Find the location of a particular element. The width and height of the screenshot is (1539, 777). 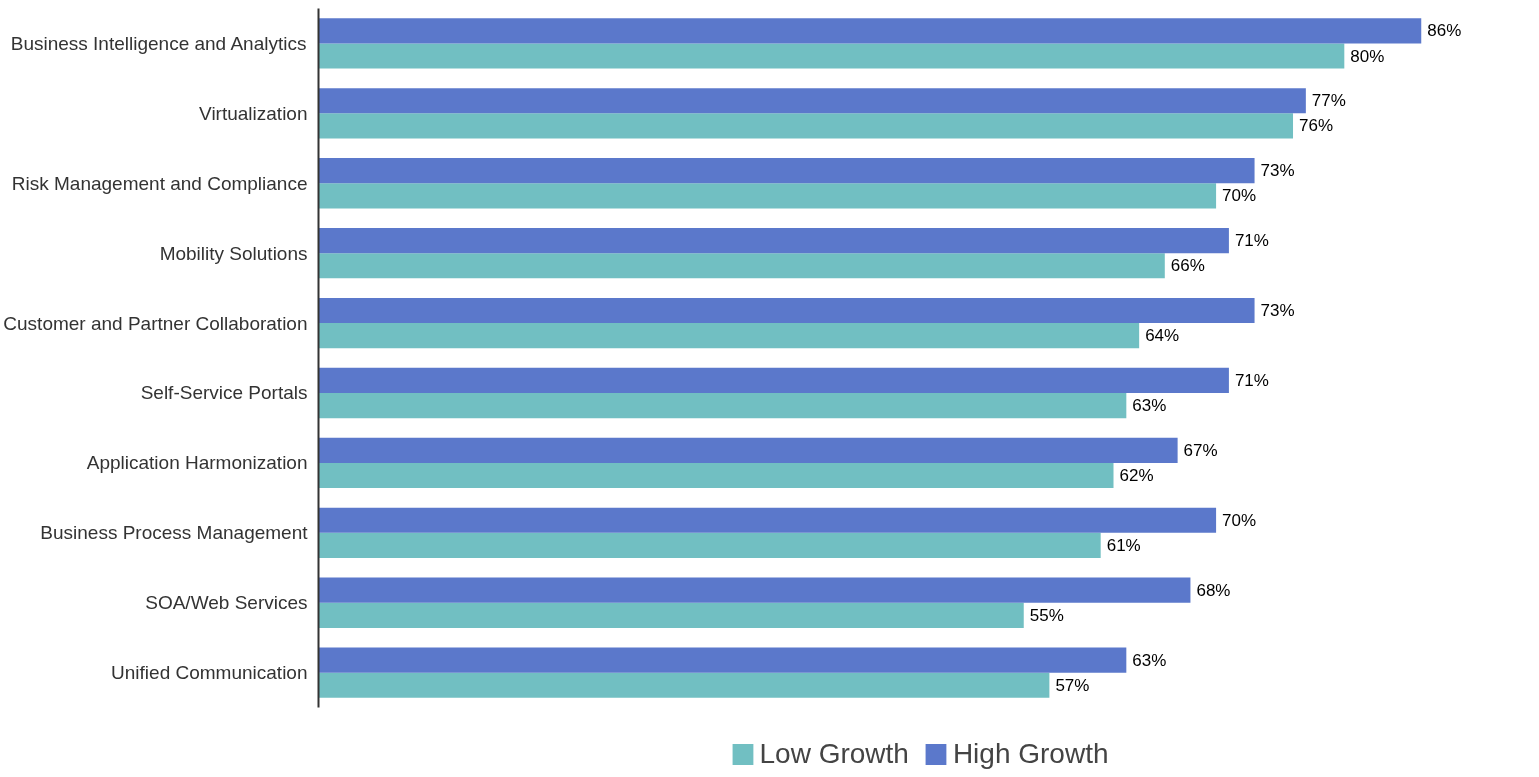

data-label: 76% is located at coordinates (1316, 126).